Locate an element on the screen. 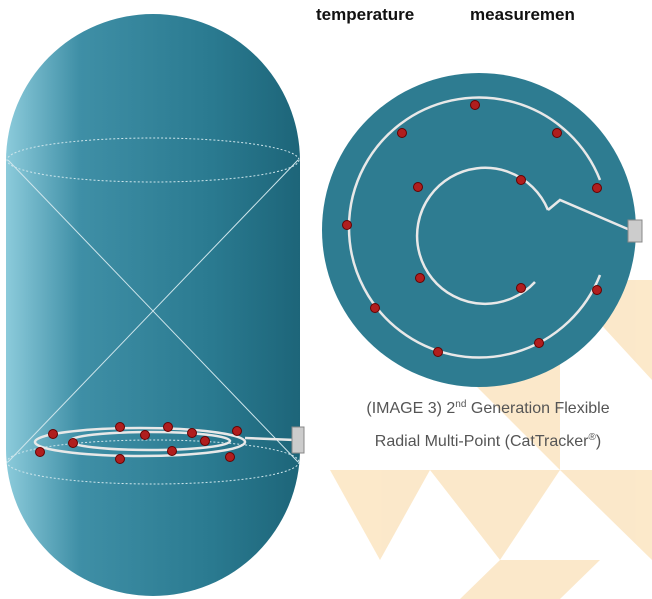 This screenshot has height=599, width=652. caption-sup: nd is located at coordinates (460, 404).